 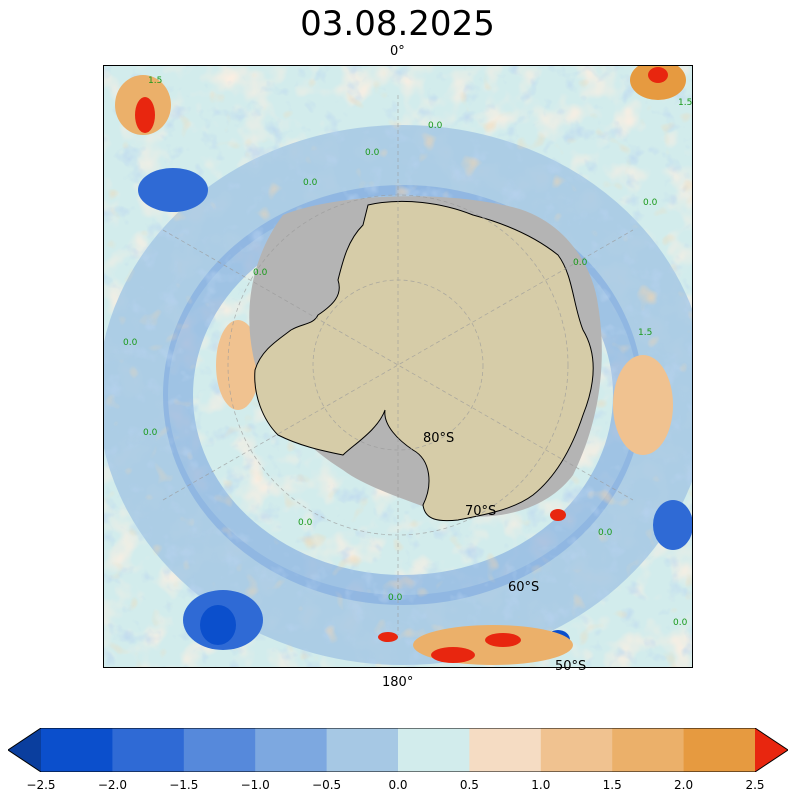 What do you see at coordinates (255, 785) in the screenshot?
I see `colorbar-tick-label: −1.0` at bounding box center [255, 785].